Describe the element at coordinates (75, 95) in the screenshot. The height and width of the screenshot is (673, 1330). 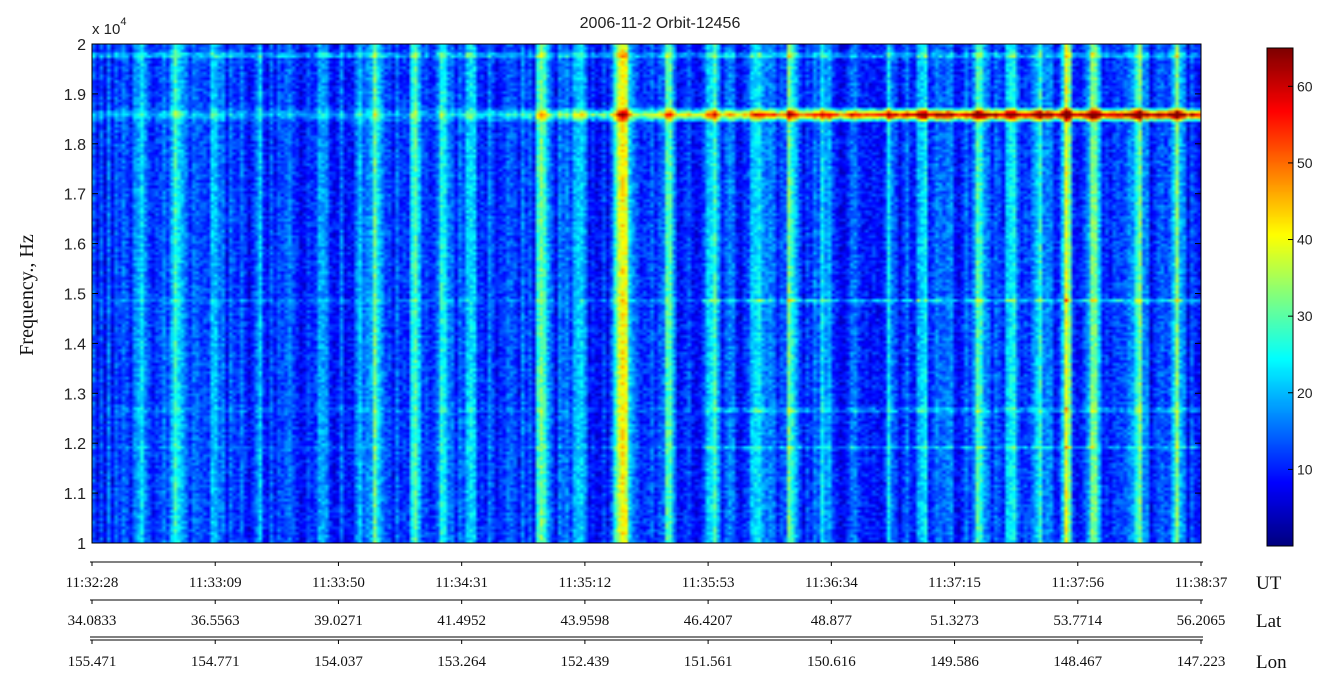
I see `y-tick-label: 1.9` at that location.